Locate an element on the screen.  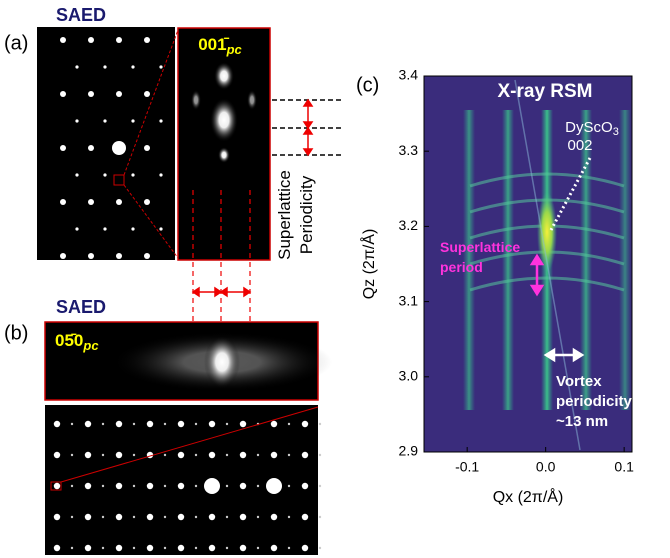
streak-diag is located at coordinates (547, 265).